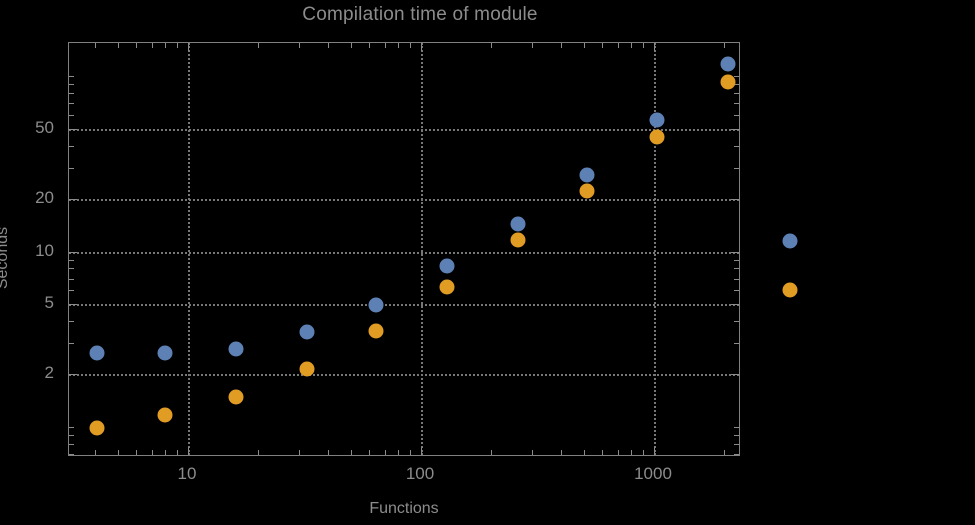 This screenshot has width=975, height=525. I want to click on y-tick-label-2: 2, so click(49, 372).